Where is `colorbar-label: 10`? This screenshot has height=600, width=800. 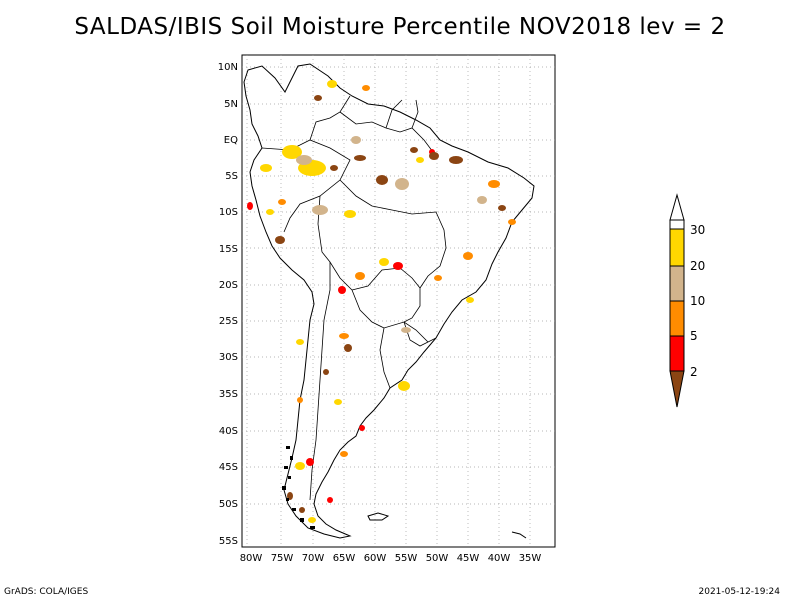 colorbar-label: 10 is located at coordinates (697, 301).